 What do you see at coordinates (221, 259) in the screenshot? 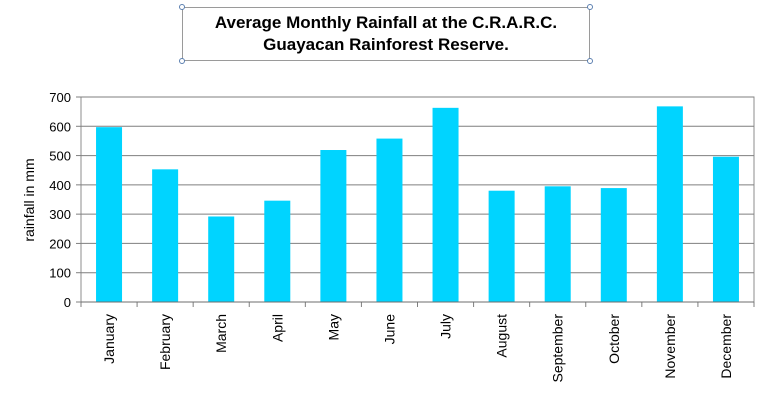
I see `bar-march` at bounding box center [221, 259].